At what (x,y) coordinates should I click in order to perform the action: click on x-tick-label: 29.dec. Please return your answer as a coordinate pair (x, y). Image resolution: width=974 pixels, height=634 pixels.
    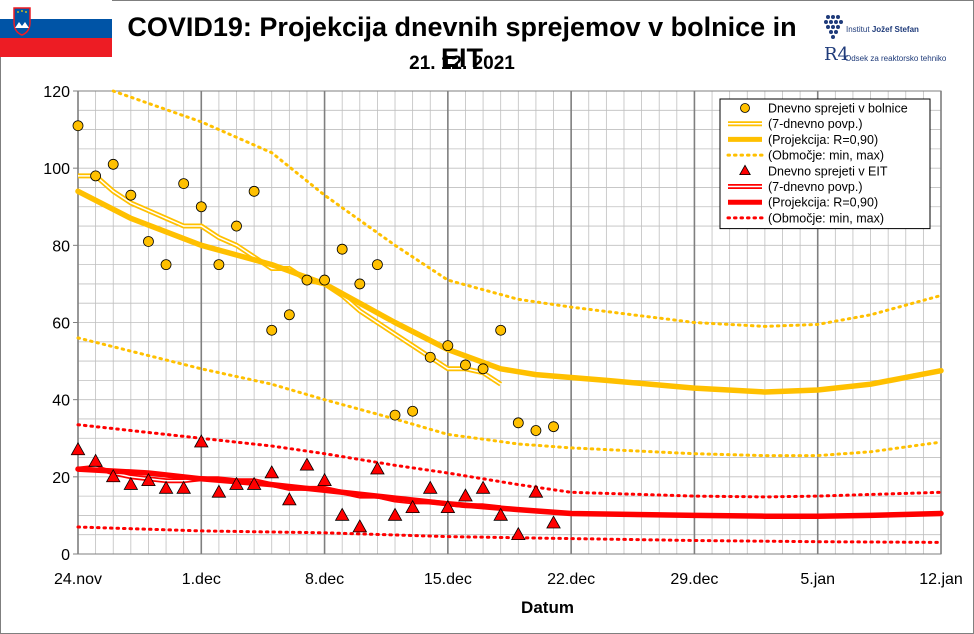
    Looking at the image, I should click on (694, 579).